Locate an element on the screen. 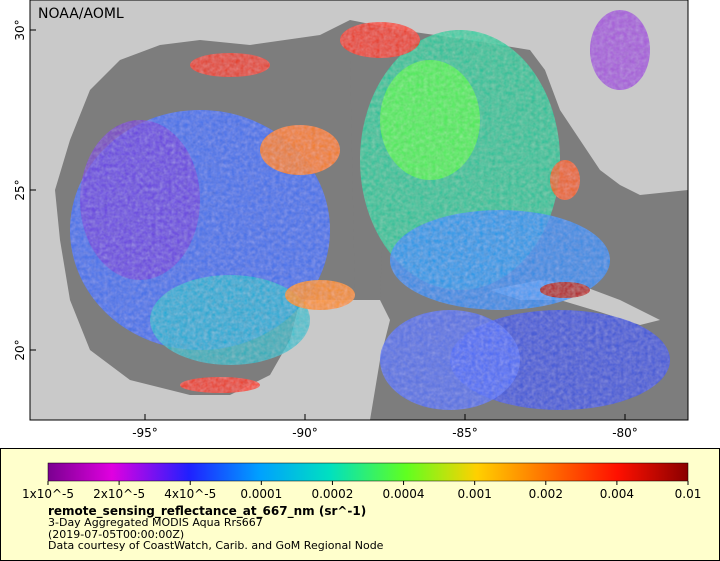  lat-tick-label: 30° is located at coordinates (20, 29).